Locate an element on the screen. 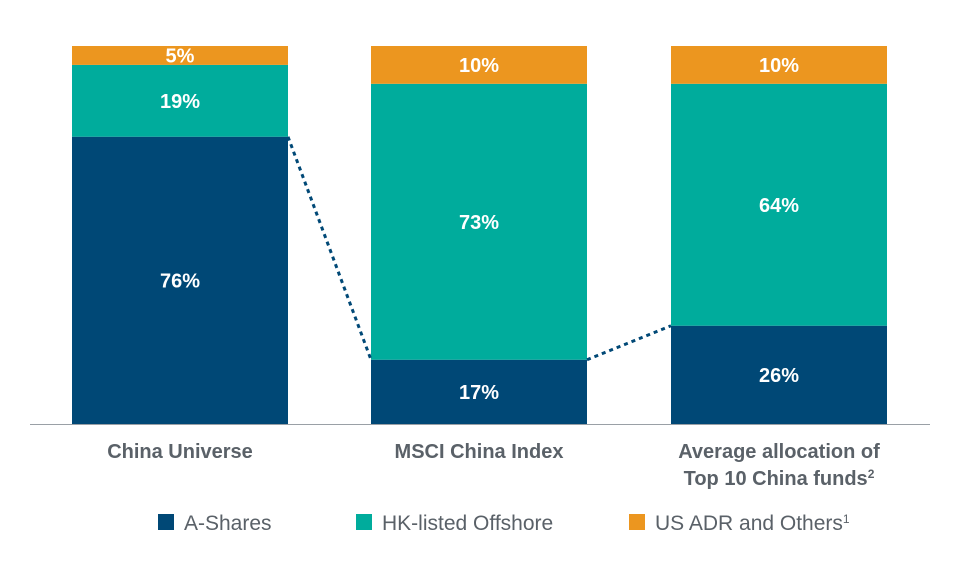  legend-label: A-Shares is located at coordinates (228, 523).